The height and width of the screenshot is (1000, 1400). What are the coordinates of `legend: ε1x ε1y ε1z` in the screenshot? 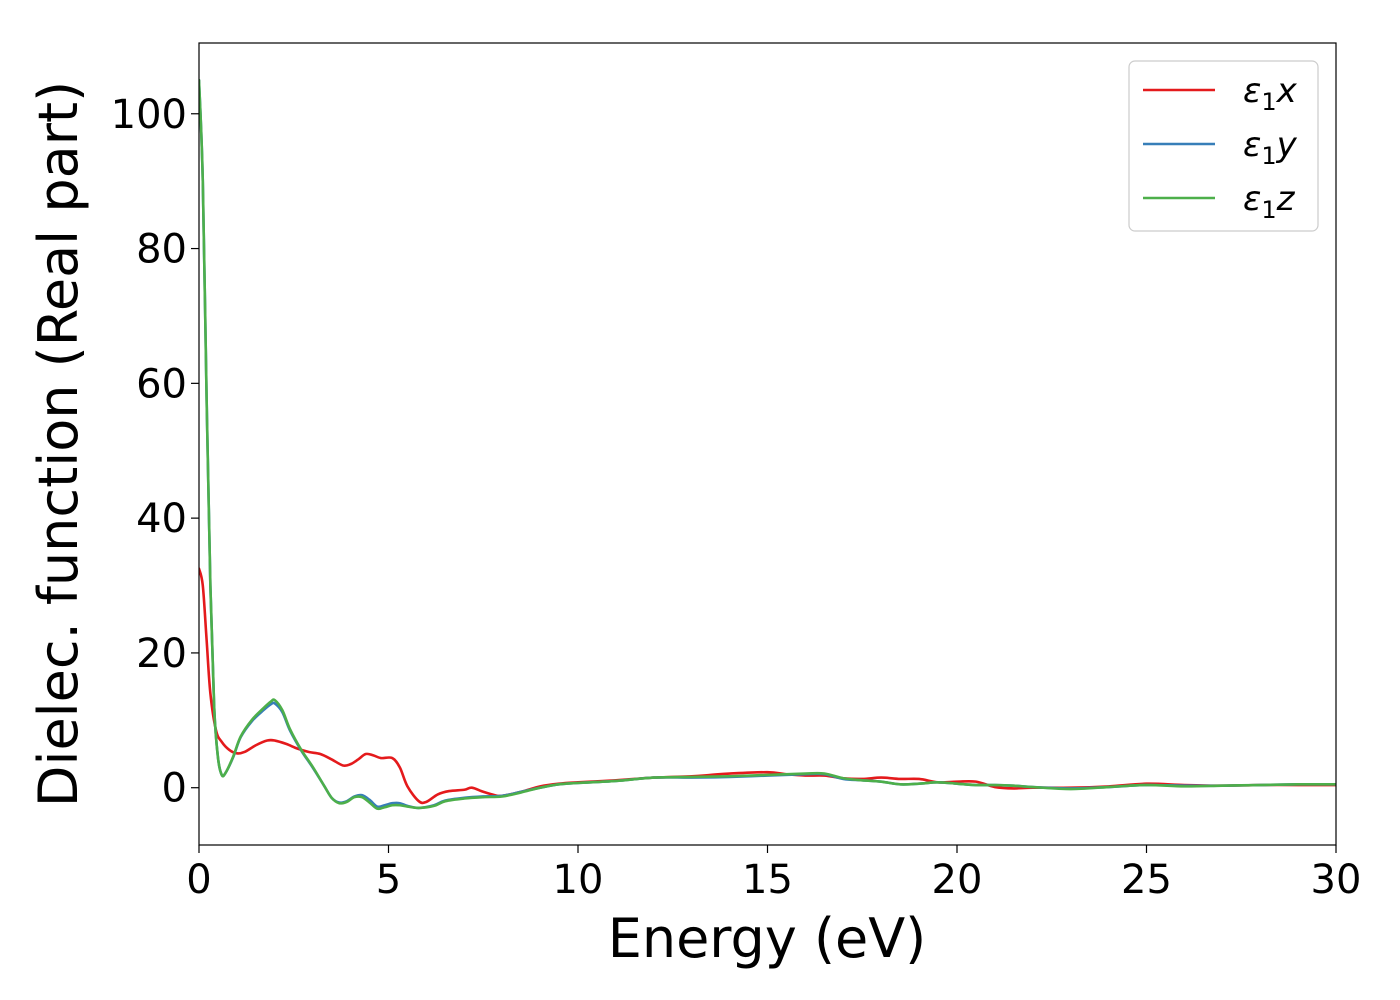 It's located at (1223, 146).